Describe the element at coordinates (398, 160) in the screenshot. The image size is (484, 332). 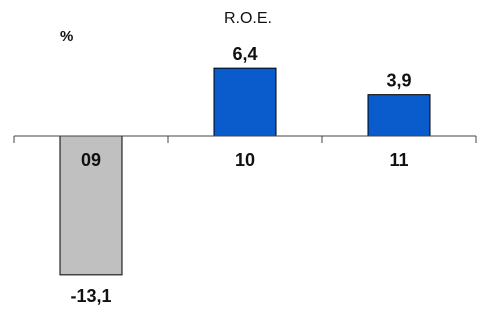
I see `category-label-11: 11` at that location.